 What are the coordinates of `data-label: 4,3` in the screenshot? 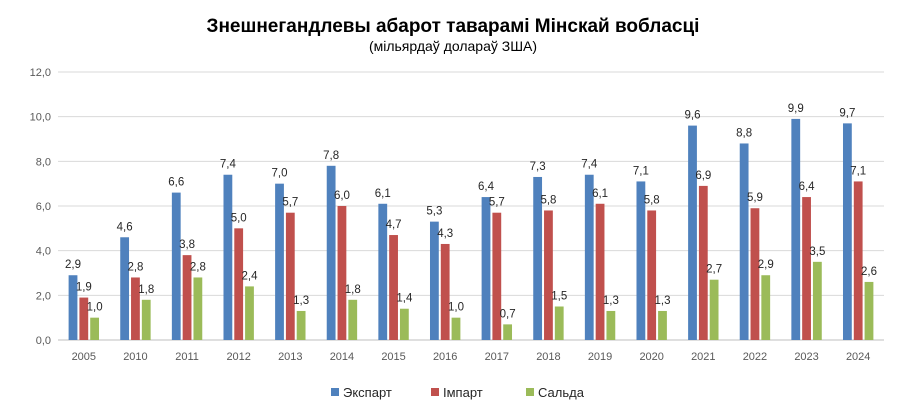 It's located at (445, 234).